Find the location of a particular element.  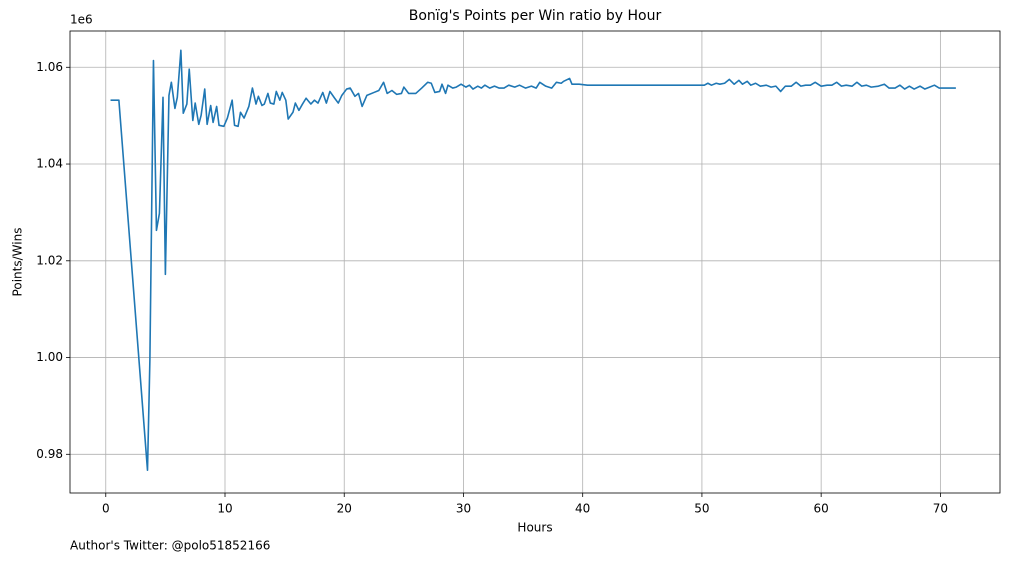

chart-title: Bonïg's Points per Win ratio by Hour is located at coordinates (535, 16).